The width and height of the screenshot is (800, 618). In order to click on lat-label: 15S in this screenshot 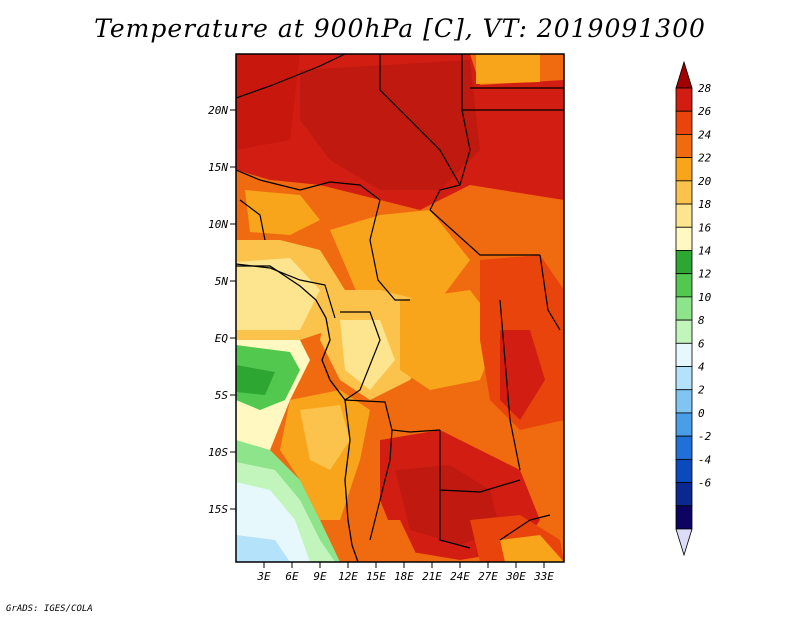, I will do `click(218, 509)`.